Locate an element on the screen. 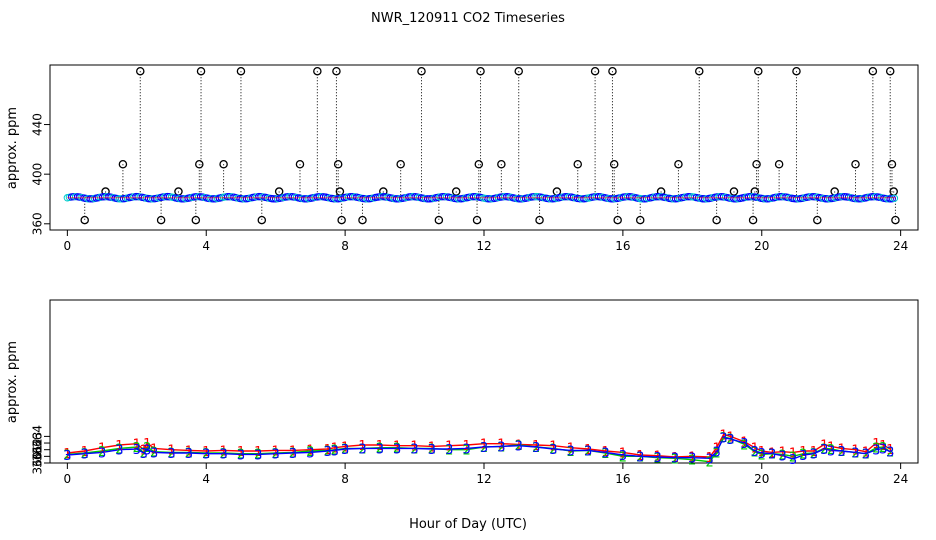  bottom-xtick-label: 20 is located at coordinates (761, 479).